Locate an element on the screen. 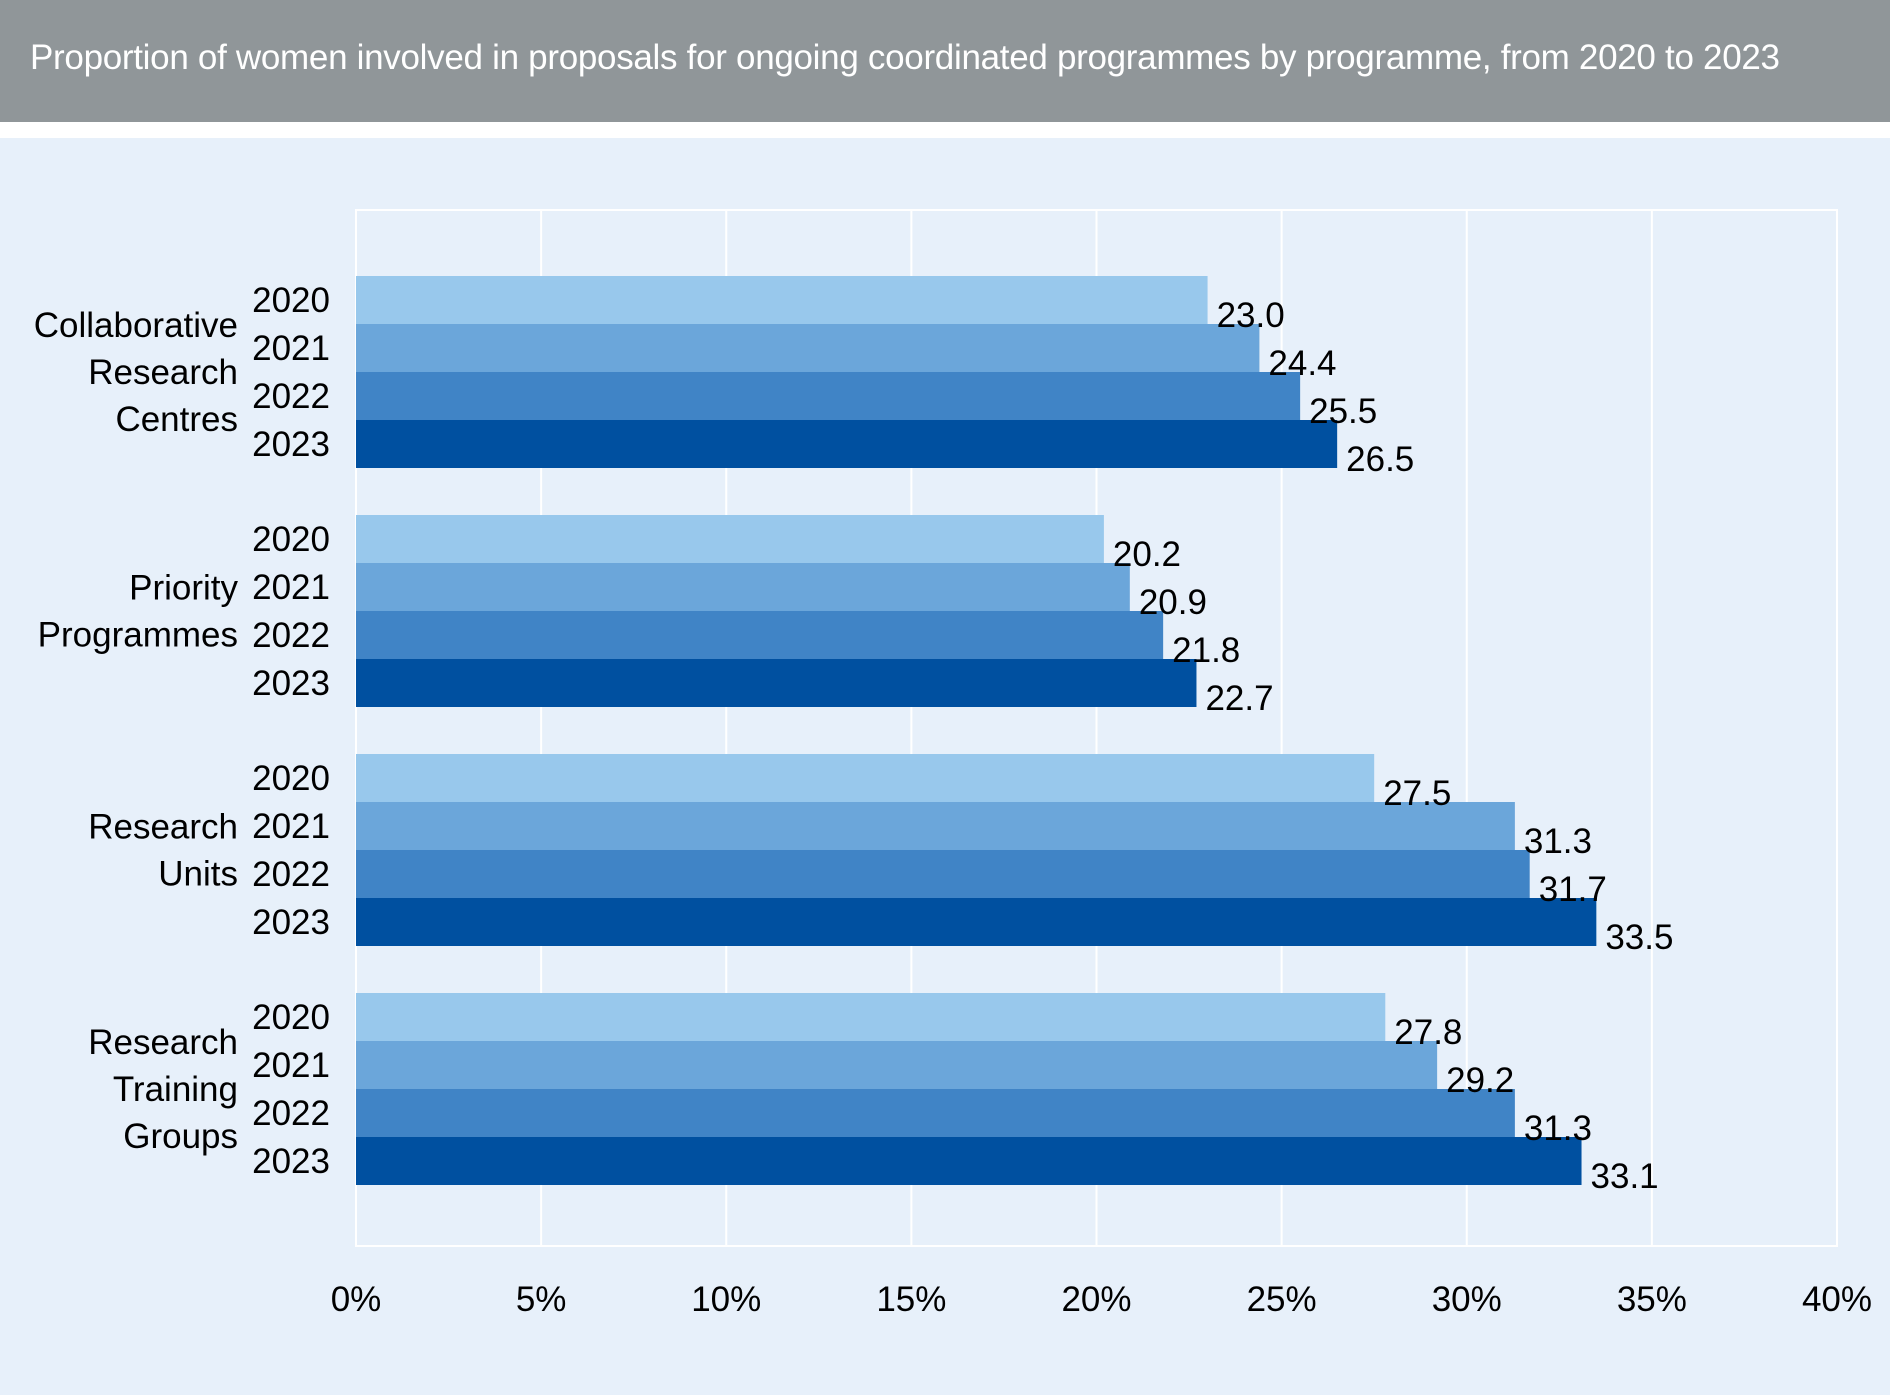 The image size is (1890, 1395). category-label: Training is located at coordinates (175, 1089).